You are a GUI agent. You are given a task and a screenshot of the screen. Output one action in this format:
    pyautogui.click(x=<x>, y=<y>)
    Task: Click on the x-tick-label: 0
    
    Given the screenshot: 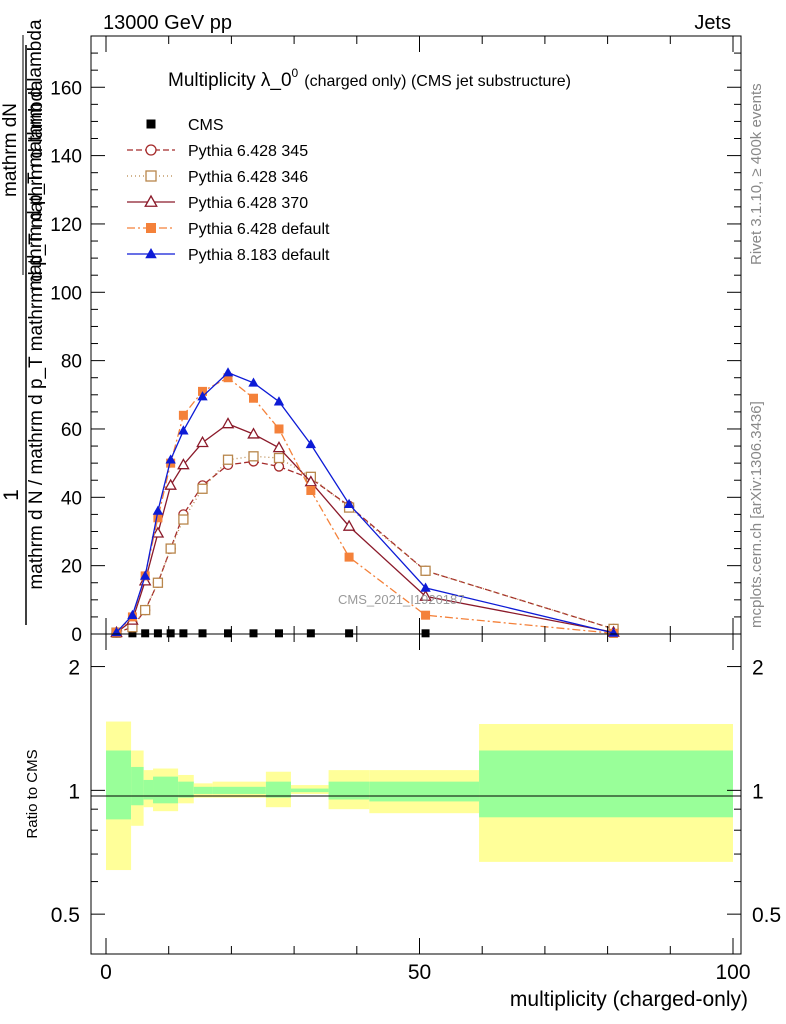 What is the action you would take?
    pyautogui.click(x=106, y=972)
    